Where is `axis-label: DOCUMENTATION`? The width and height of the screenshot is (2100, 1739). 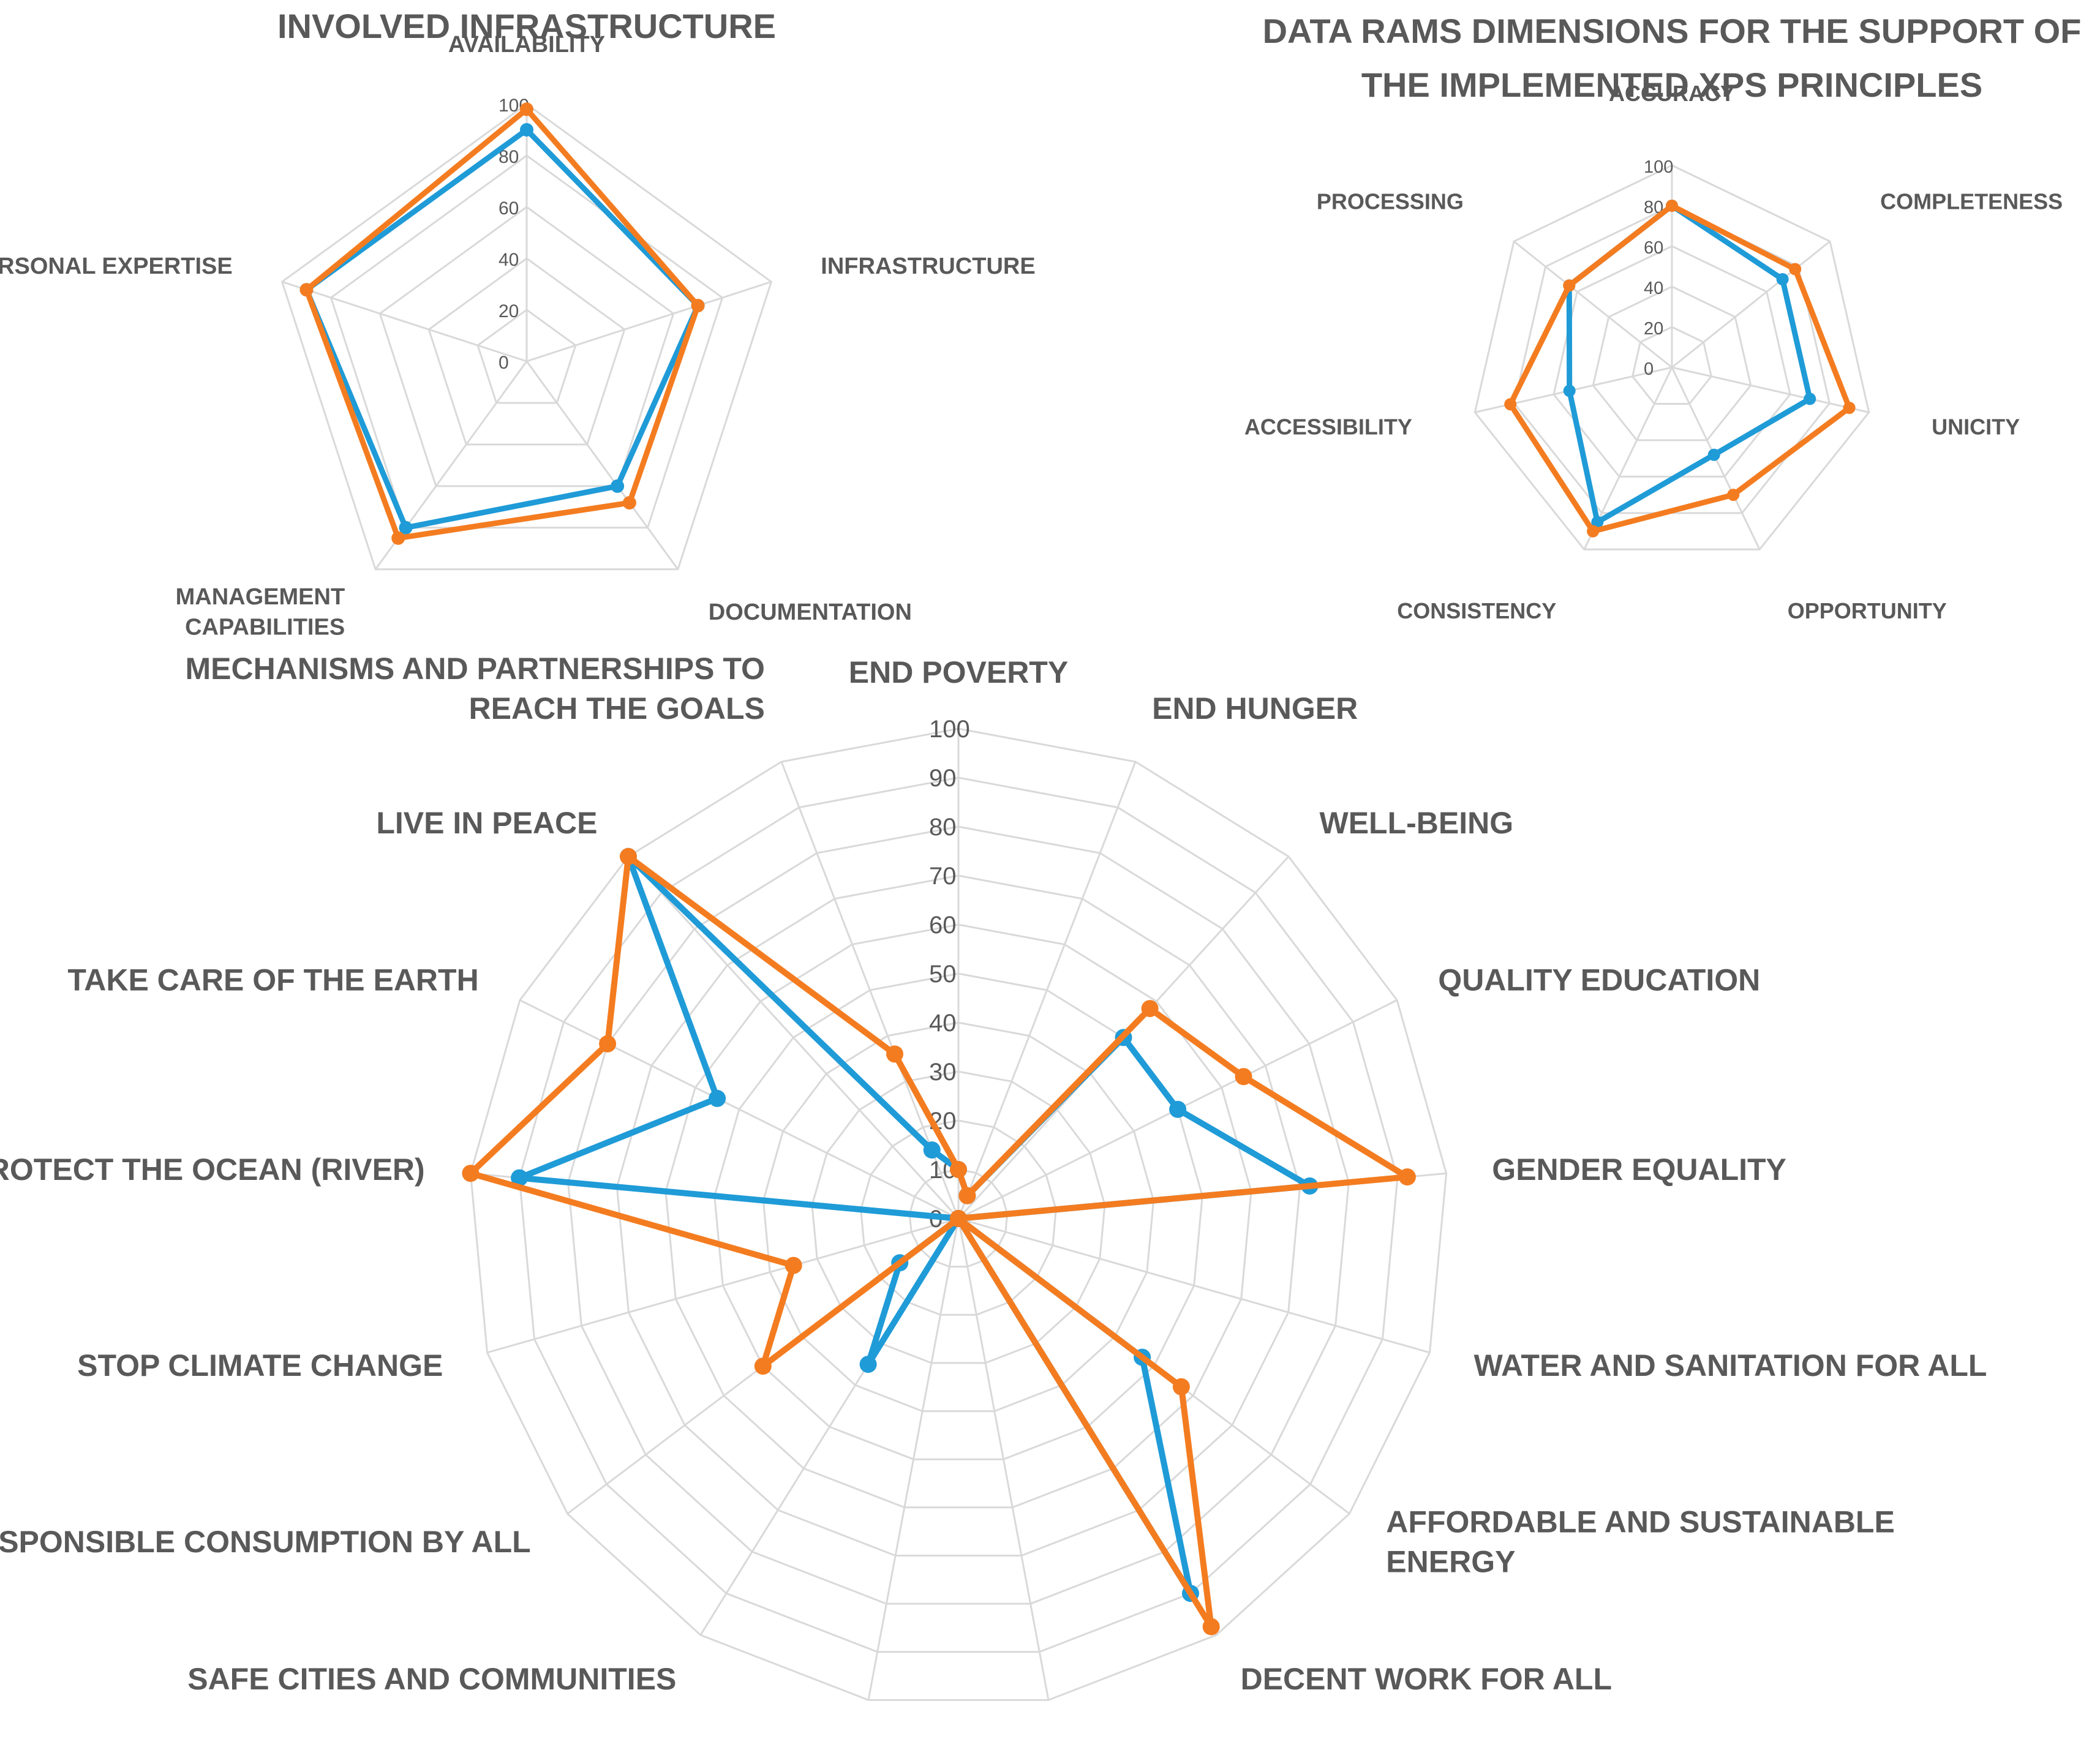 axis-label: DOCUMENTATION is located at coordinates (810, 612).